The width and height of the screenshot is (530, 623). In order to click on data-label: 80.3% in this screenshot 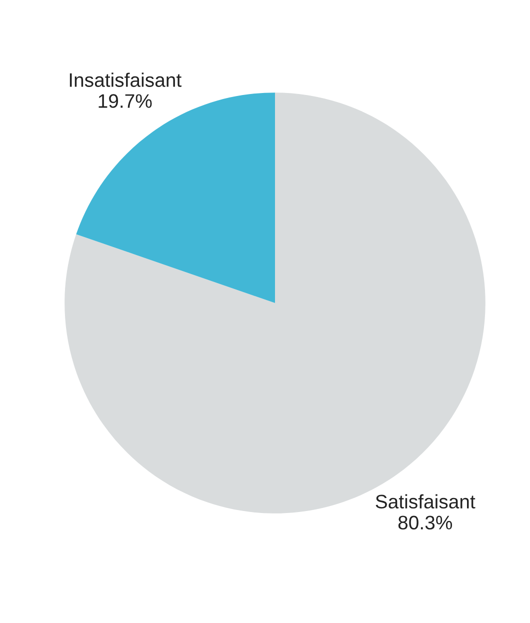, I will do `click(425, 523)`.